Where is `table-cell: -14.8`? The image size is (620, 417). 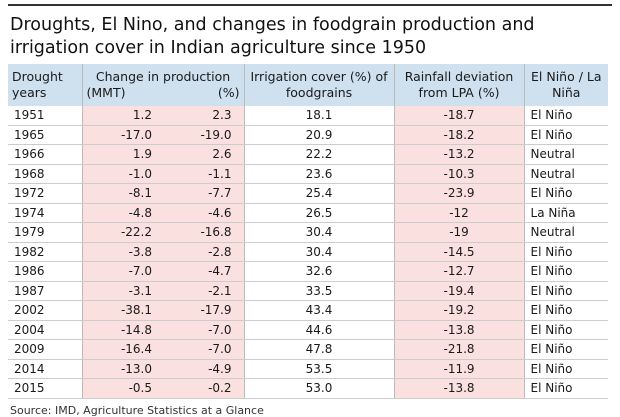 table-cell: -14.8 is located at coordinates (121, 330).